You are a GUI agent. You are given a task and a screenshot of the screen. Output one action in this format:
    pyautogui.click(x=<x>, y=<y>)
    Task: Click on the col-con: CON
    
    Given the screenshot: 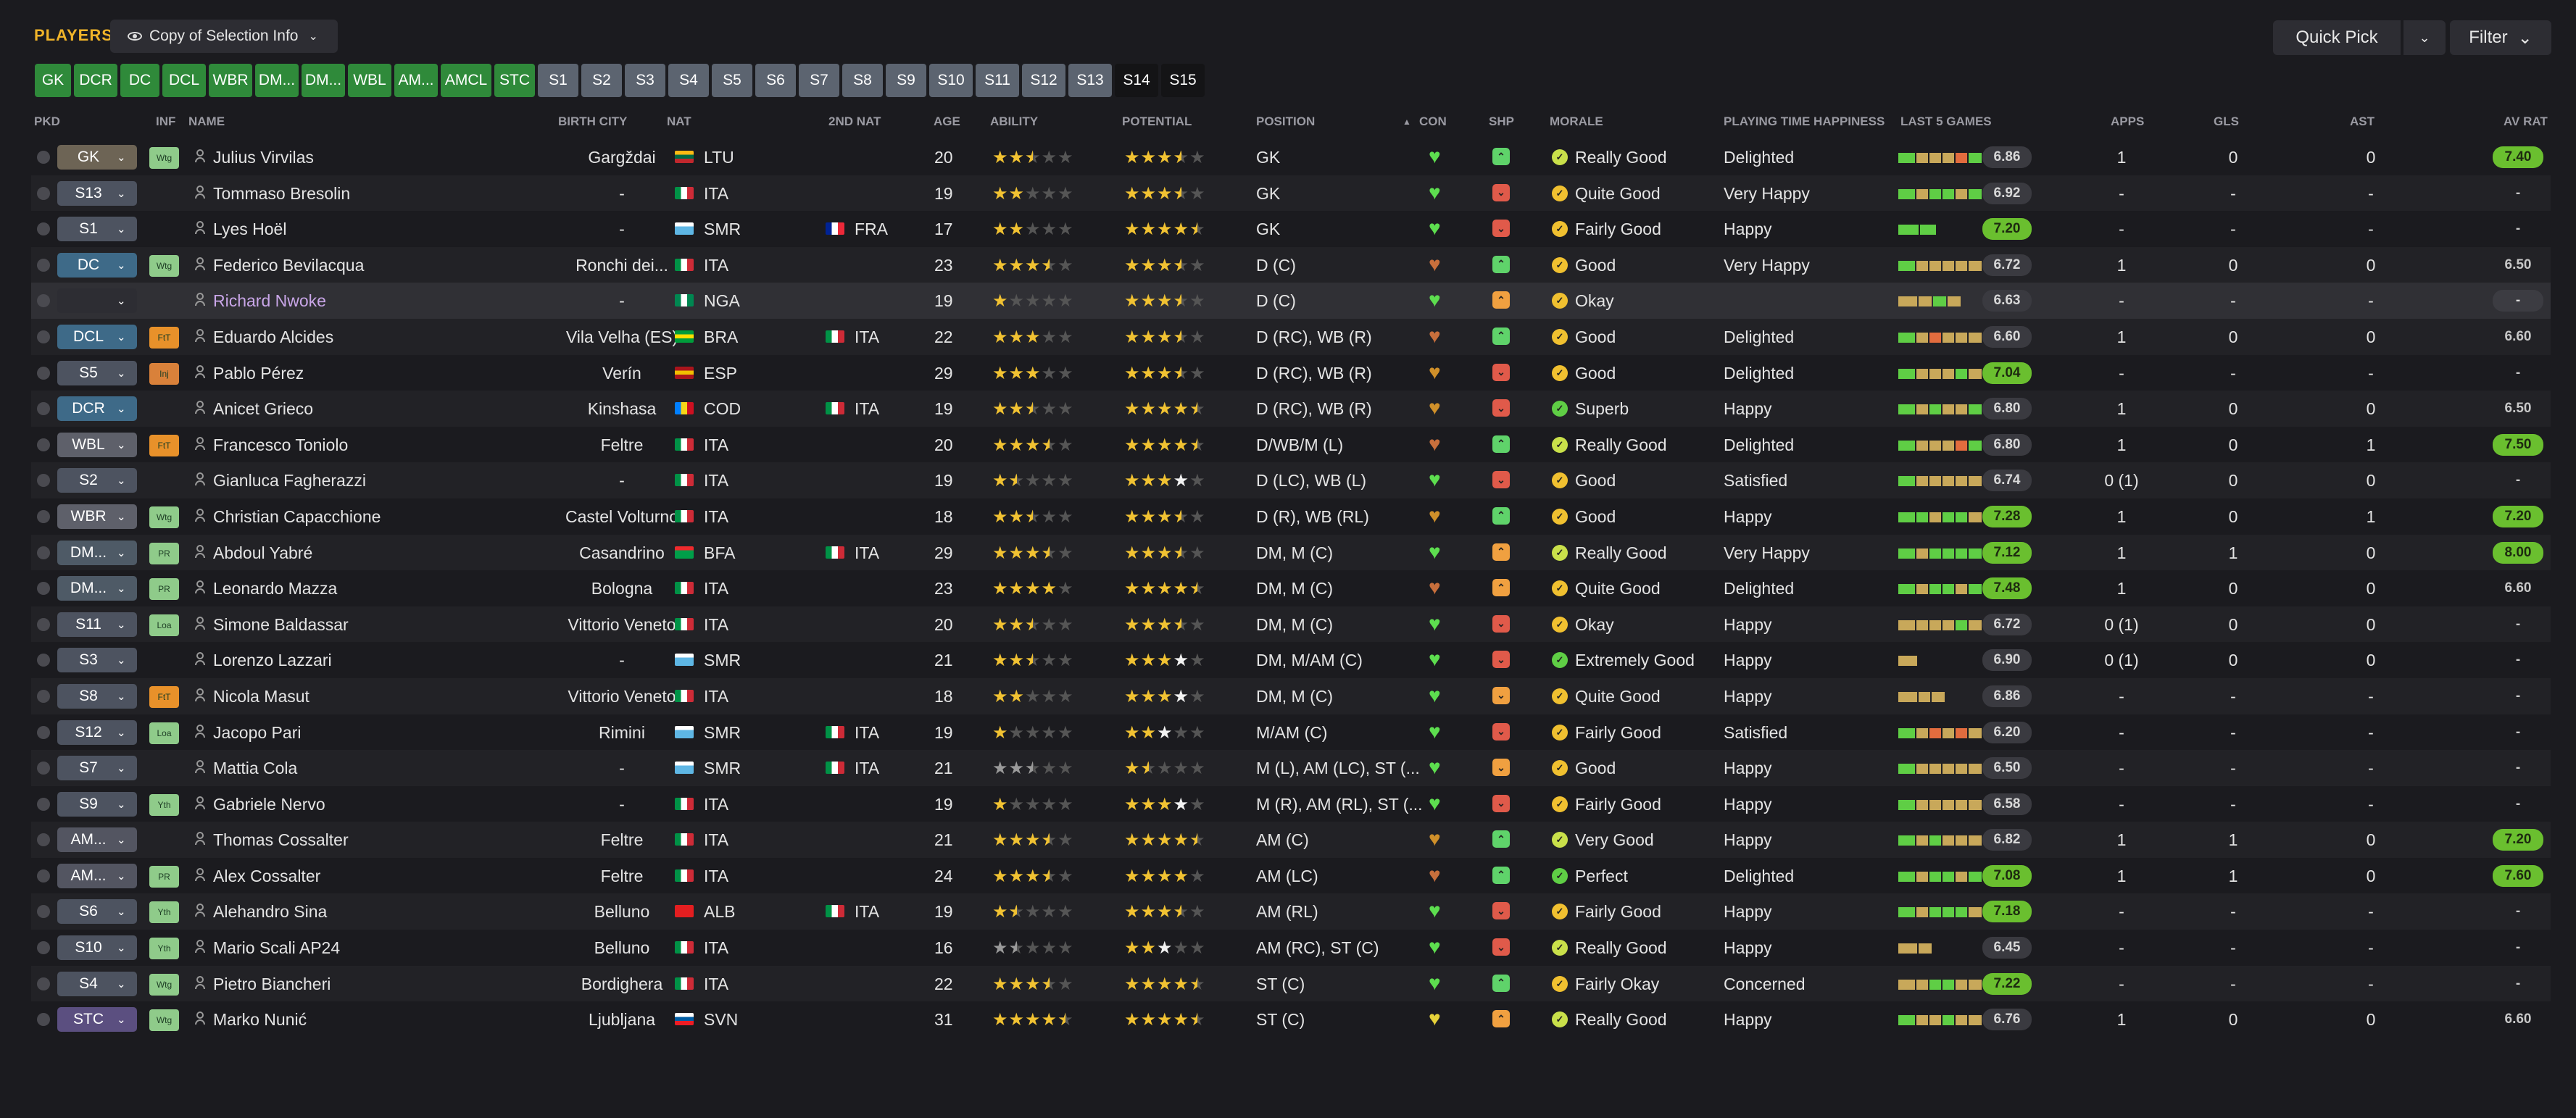 What is the action you would take?
    pyautogui.click(x=1433, y=121)
    